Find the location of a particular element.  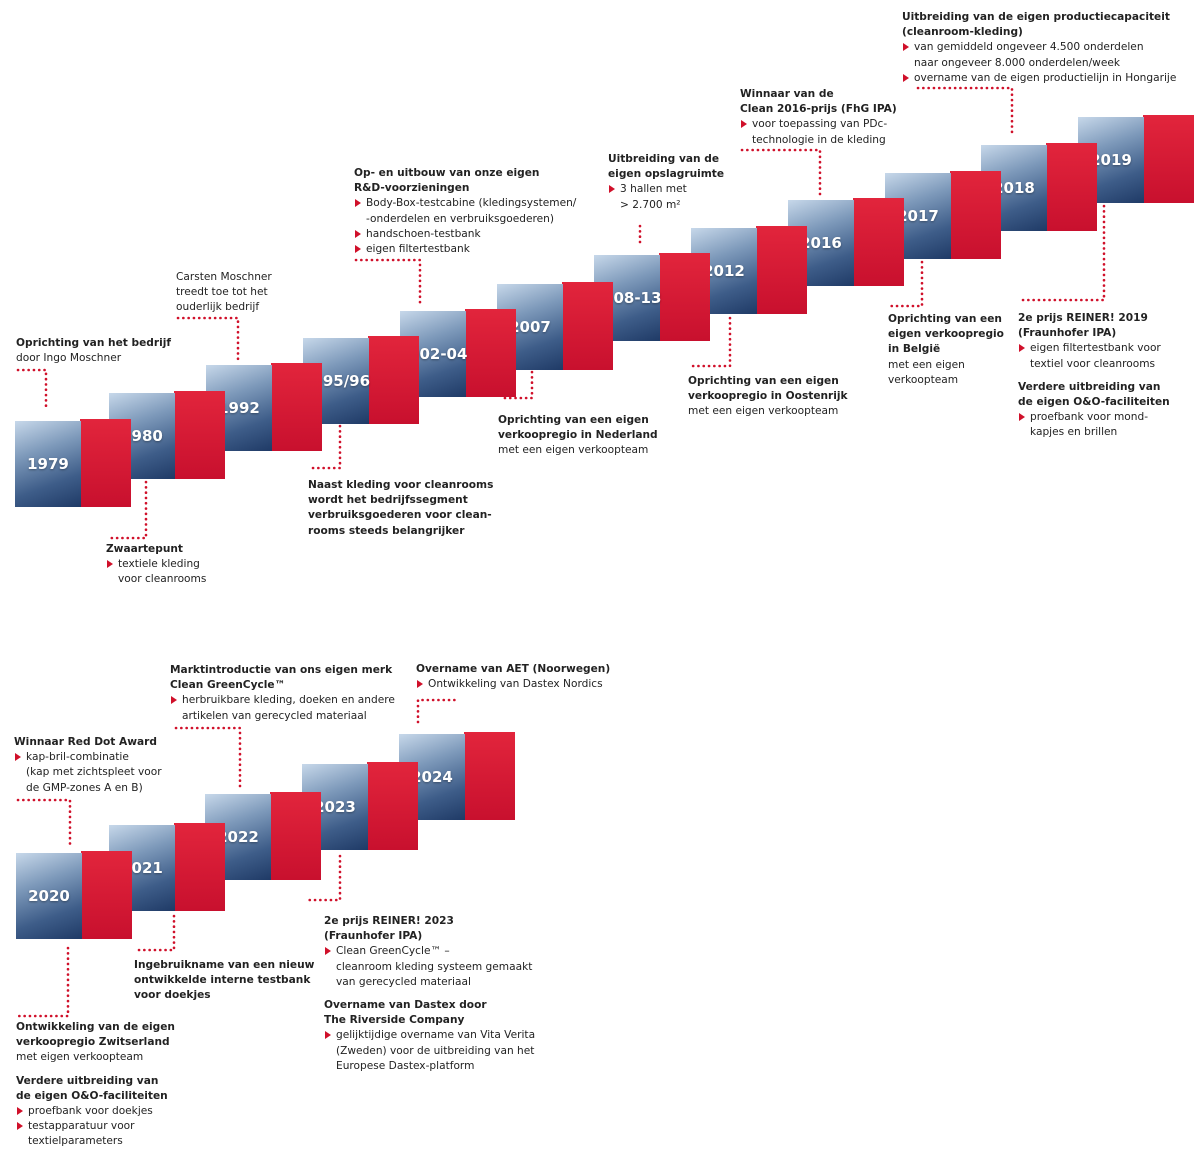

year-label: 2020 is located at coordinates (49, 896).